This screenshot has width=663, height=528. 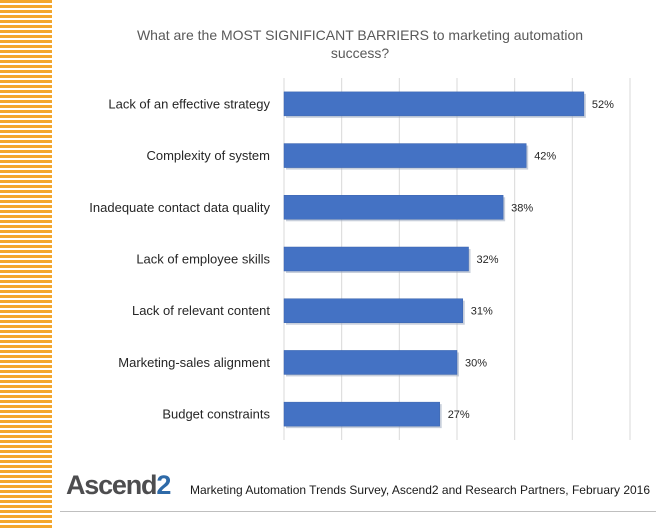 What do you see at coordinates (26, 264) in the screenshot?
I see `decorative-stripe` at bounding box center [26, 264].